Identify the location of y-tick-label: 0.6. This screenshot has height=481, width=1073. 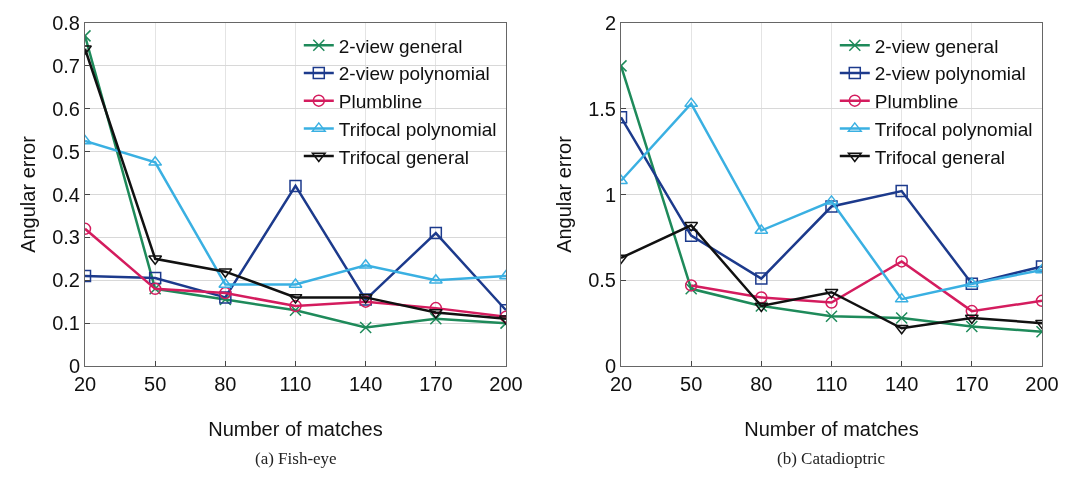
(66, 108).